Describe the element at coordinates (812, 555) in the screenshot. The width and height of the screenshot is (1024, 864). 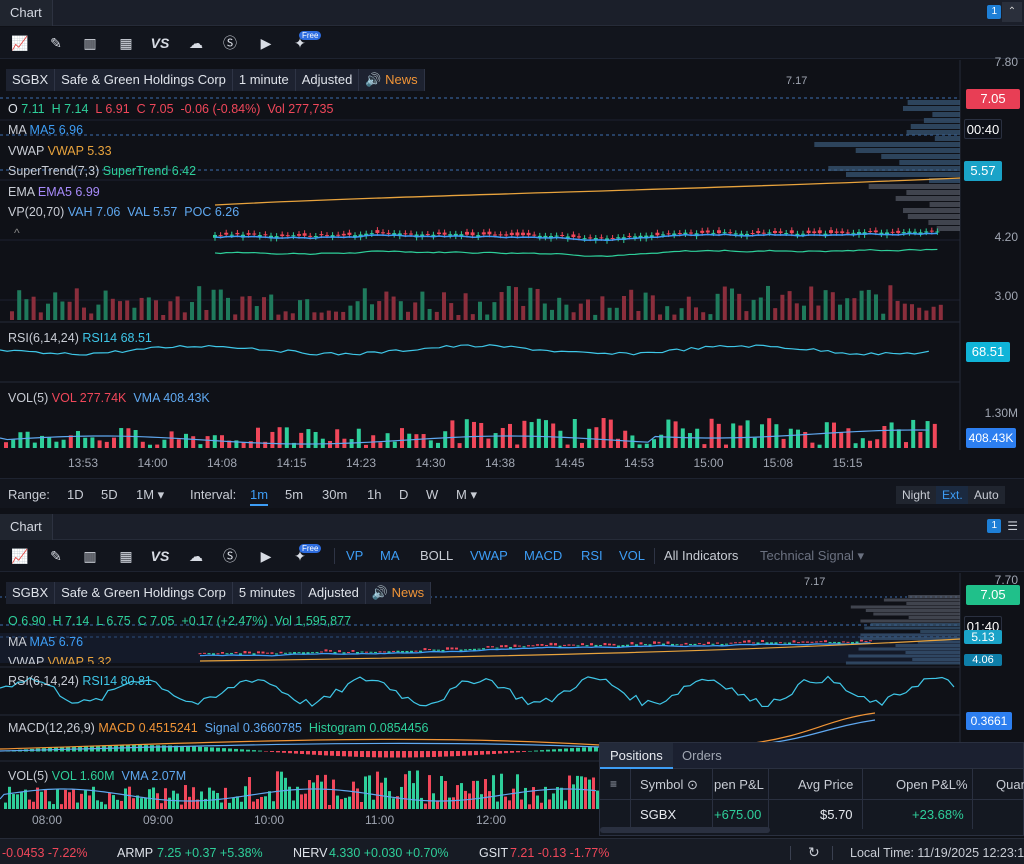
I see `technical-signal-dropdown: Technical Signal ▾` at that location.